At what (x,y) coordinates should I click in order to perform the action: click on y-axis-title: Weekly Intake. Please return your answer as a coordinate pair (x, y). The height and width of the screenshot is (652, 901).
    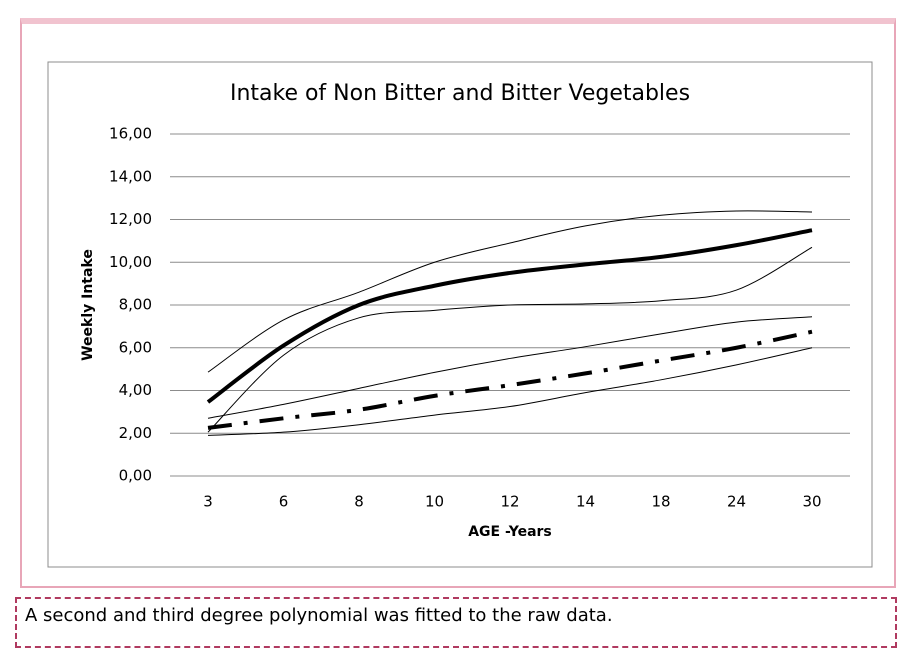
    Looking at the image, I should click on (88, 305).